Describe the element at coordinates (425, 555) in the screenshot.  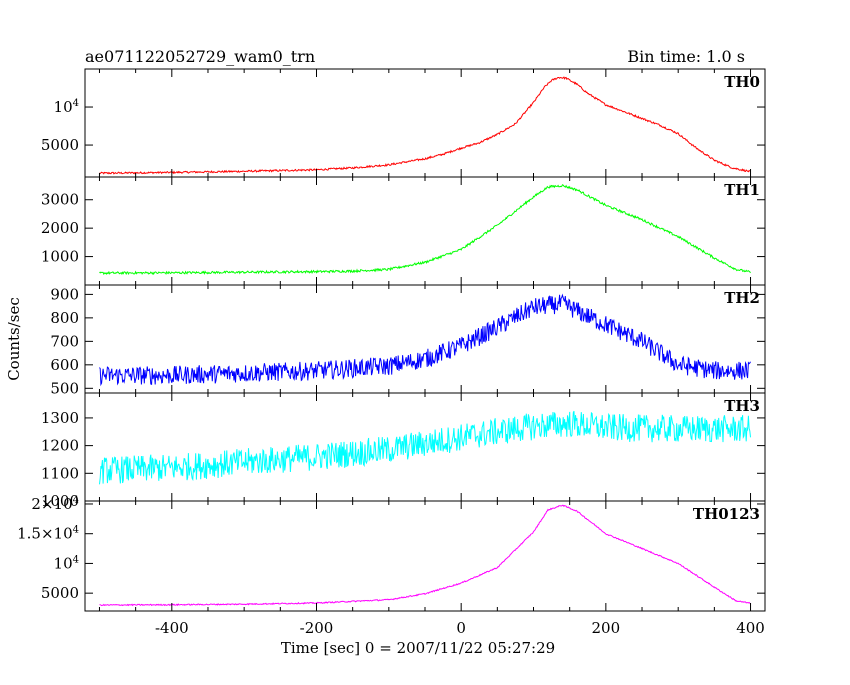
I see `series-line-th0123` at that location.